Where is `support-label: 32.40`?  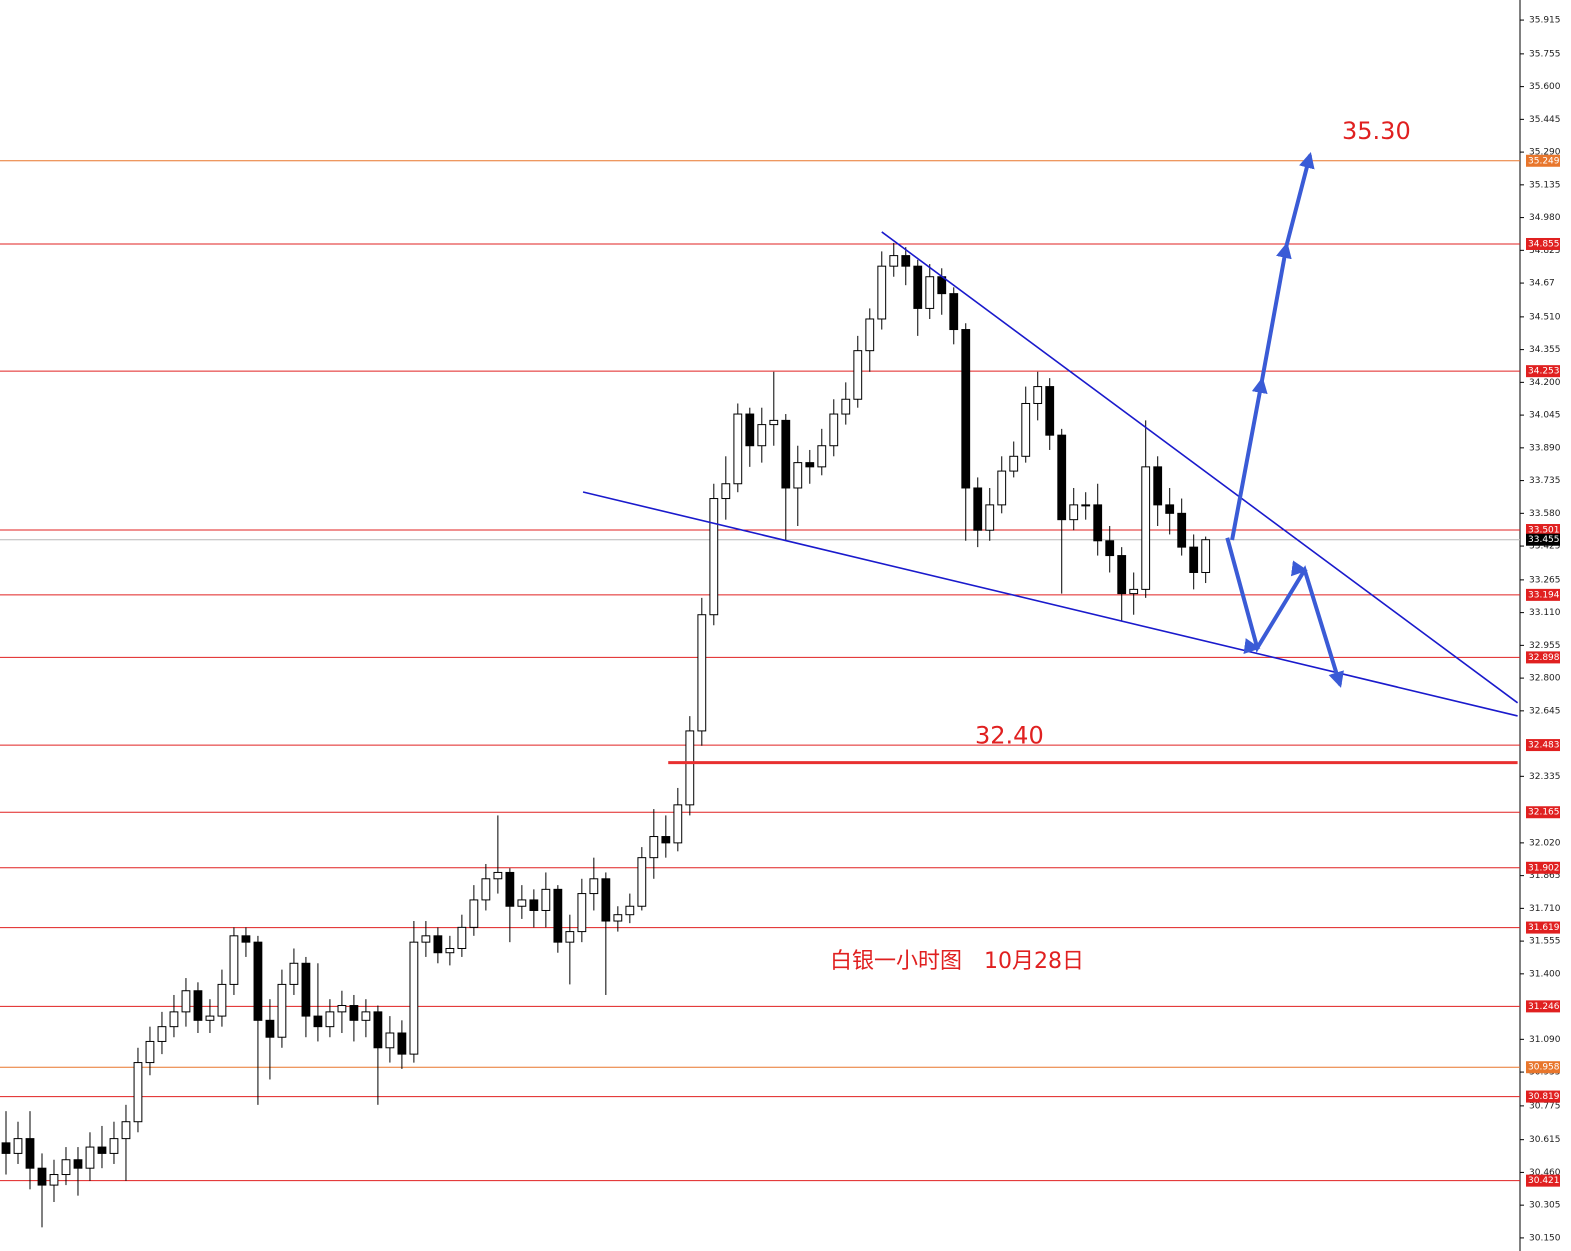 support-label: 32.40 is located at coordinates (1009, 736).